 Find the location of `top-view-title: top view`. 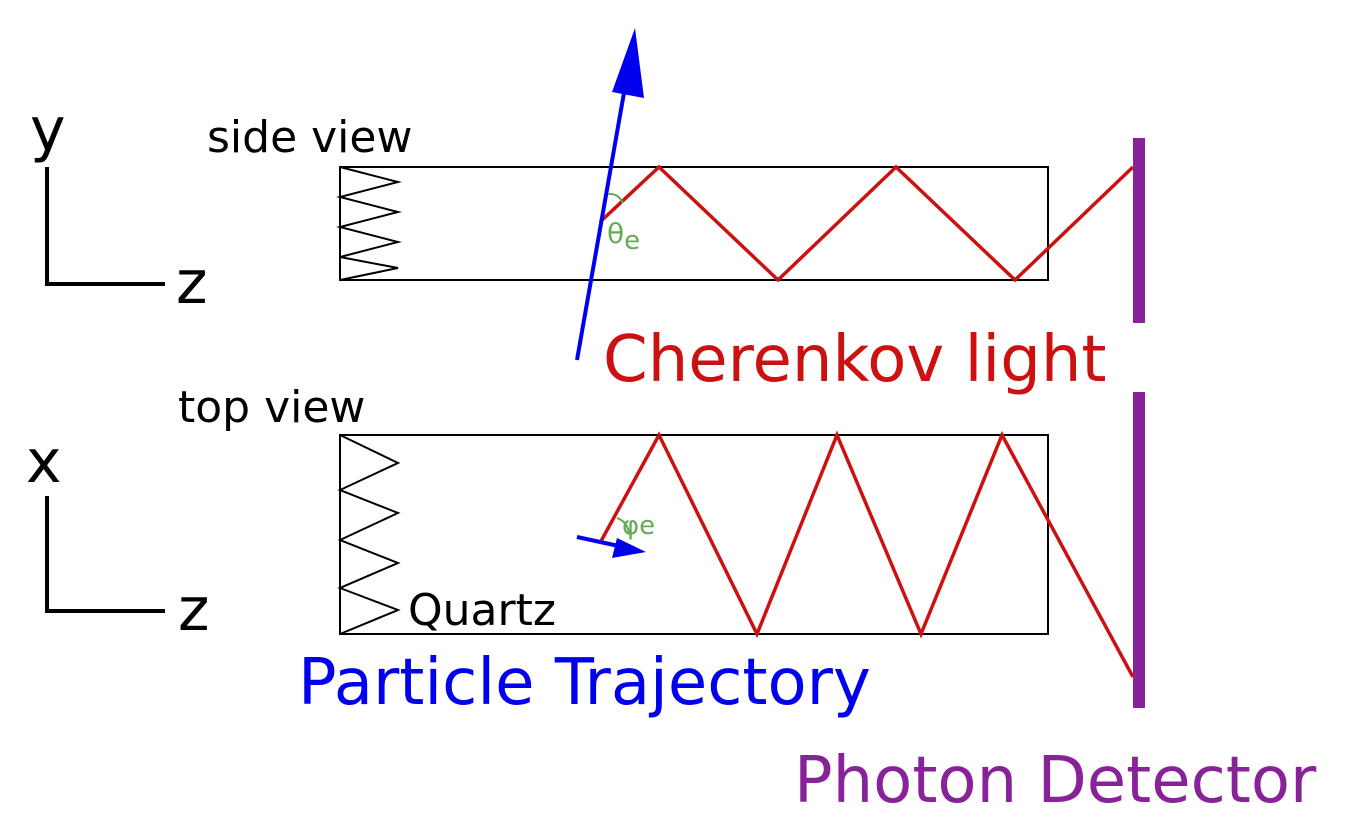

top-view-title: top view is located at coordinates (271, 407).